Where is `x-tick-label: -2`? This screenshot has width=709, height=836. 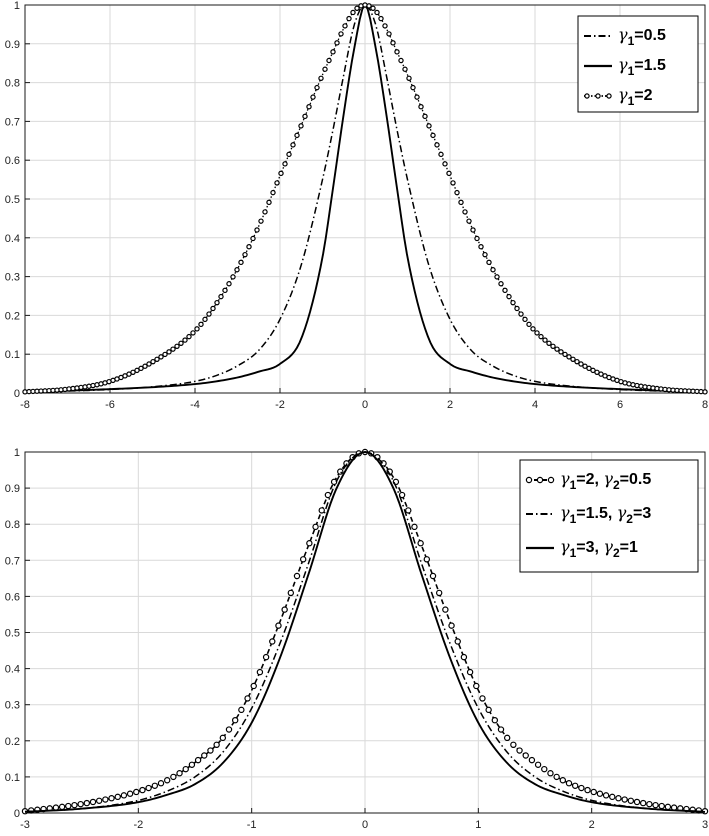
x-tick-label: -2 is located at coordinates (280, 405).